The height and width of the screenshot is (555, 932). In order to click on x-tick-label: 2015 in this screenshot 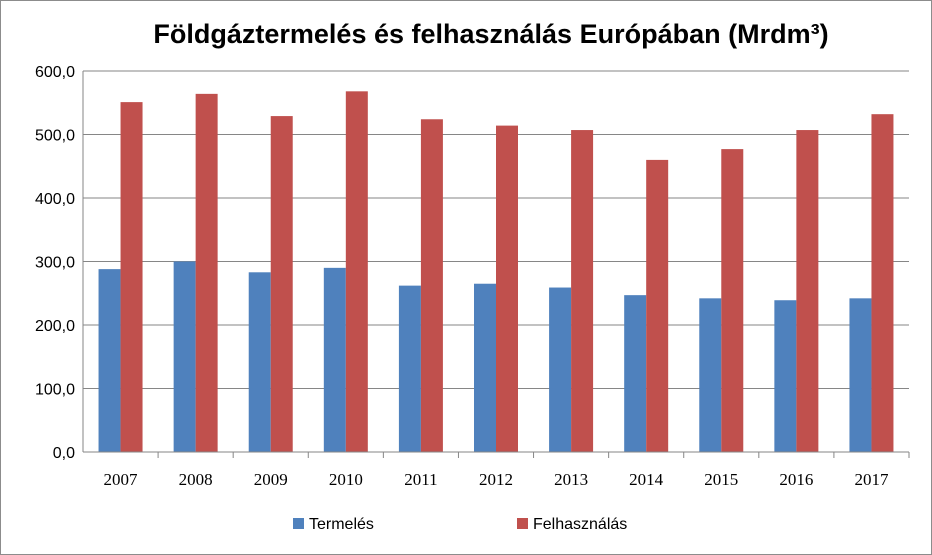, I will do `click(721, 479)`.